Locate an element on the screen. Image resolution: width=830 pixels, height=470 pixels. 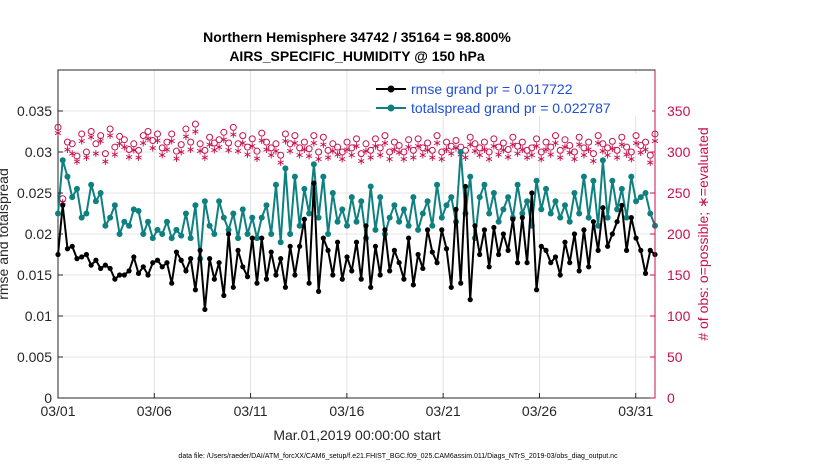
x-axis-label: Mar.01,2019 00:00:00 start is located at coordinates (356, 435).